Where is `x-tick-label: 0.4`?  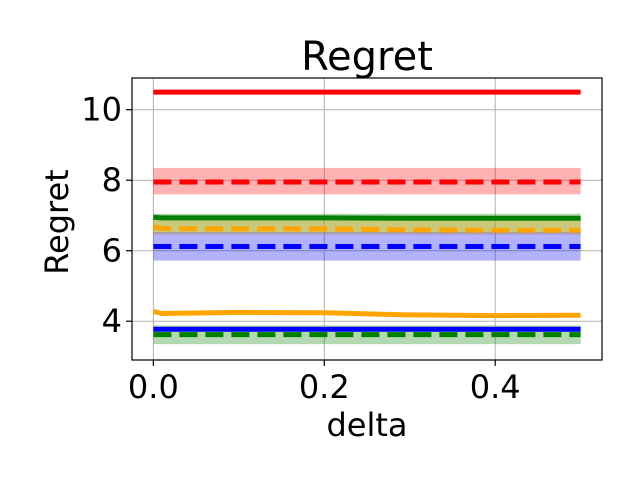 x-tick-label: 0.4 is located at coordinates (495, 387).